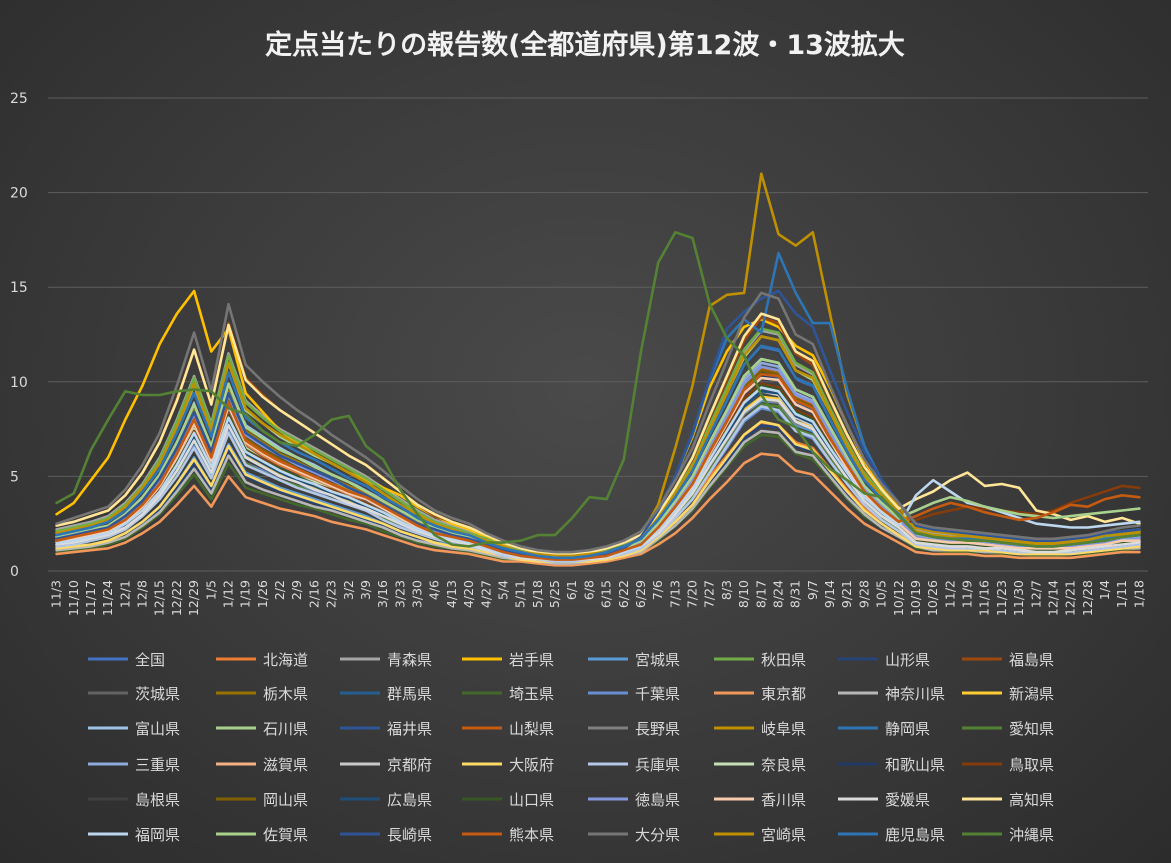 This screenshot has height=863, width=1171. Describe the element at coordinates (692, 594) in the screenshot. I see `x-tick-label: 7/20` at that location.